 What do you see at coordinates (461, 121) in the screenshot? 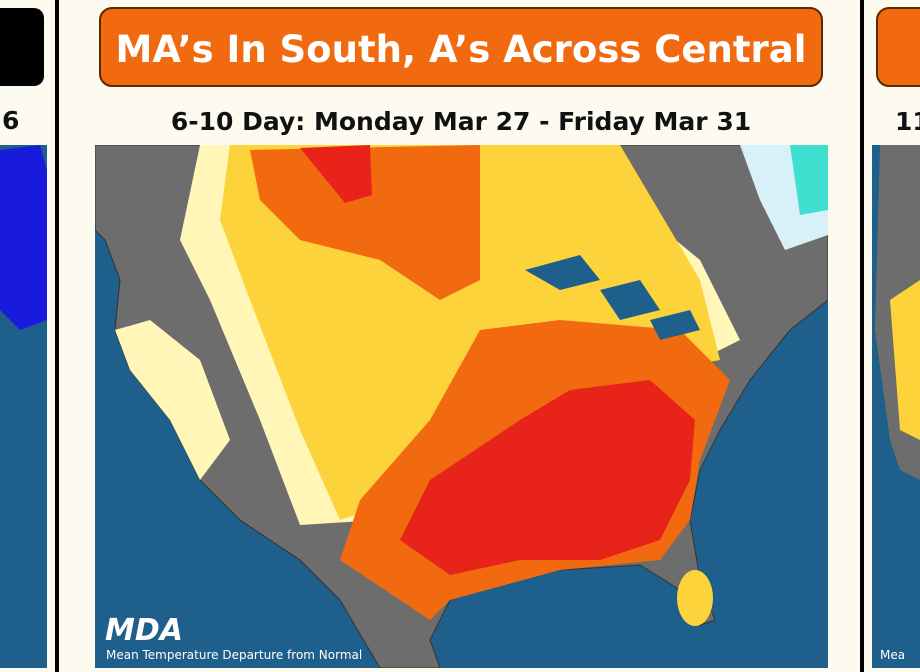
I see `subtitle: 6-10 Day: Monday Mar 27 - Friday Mar 31` at bounding box center [461, 121].